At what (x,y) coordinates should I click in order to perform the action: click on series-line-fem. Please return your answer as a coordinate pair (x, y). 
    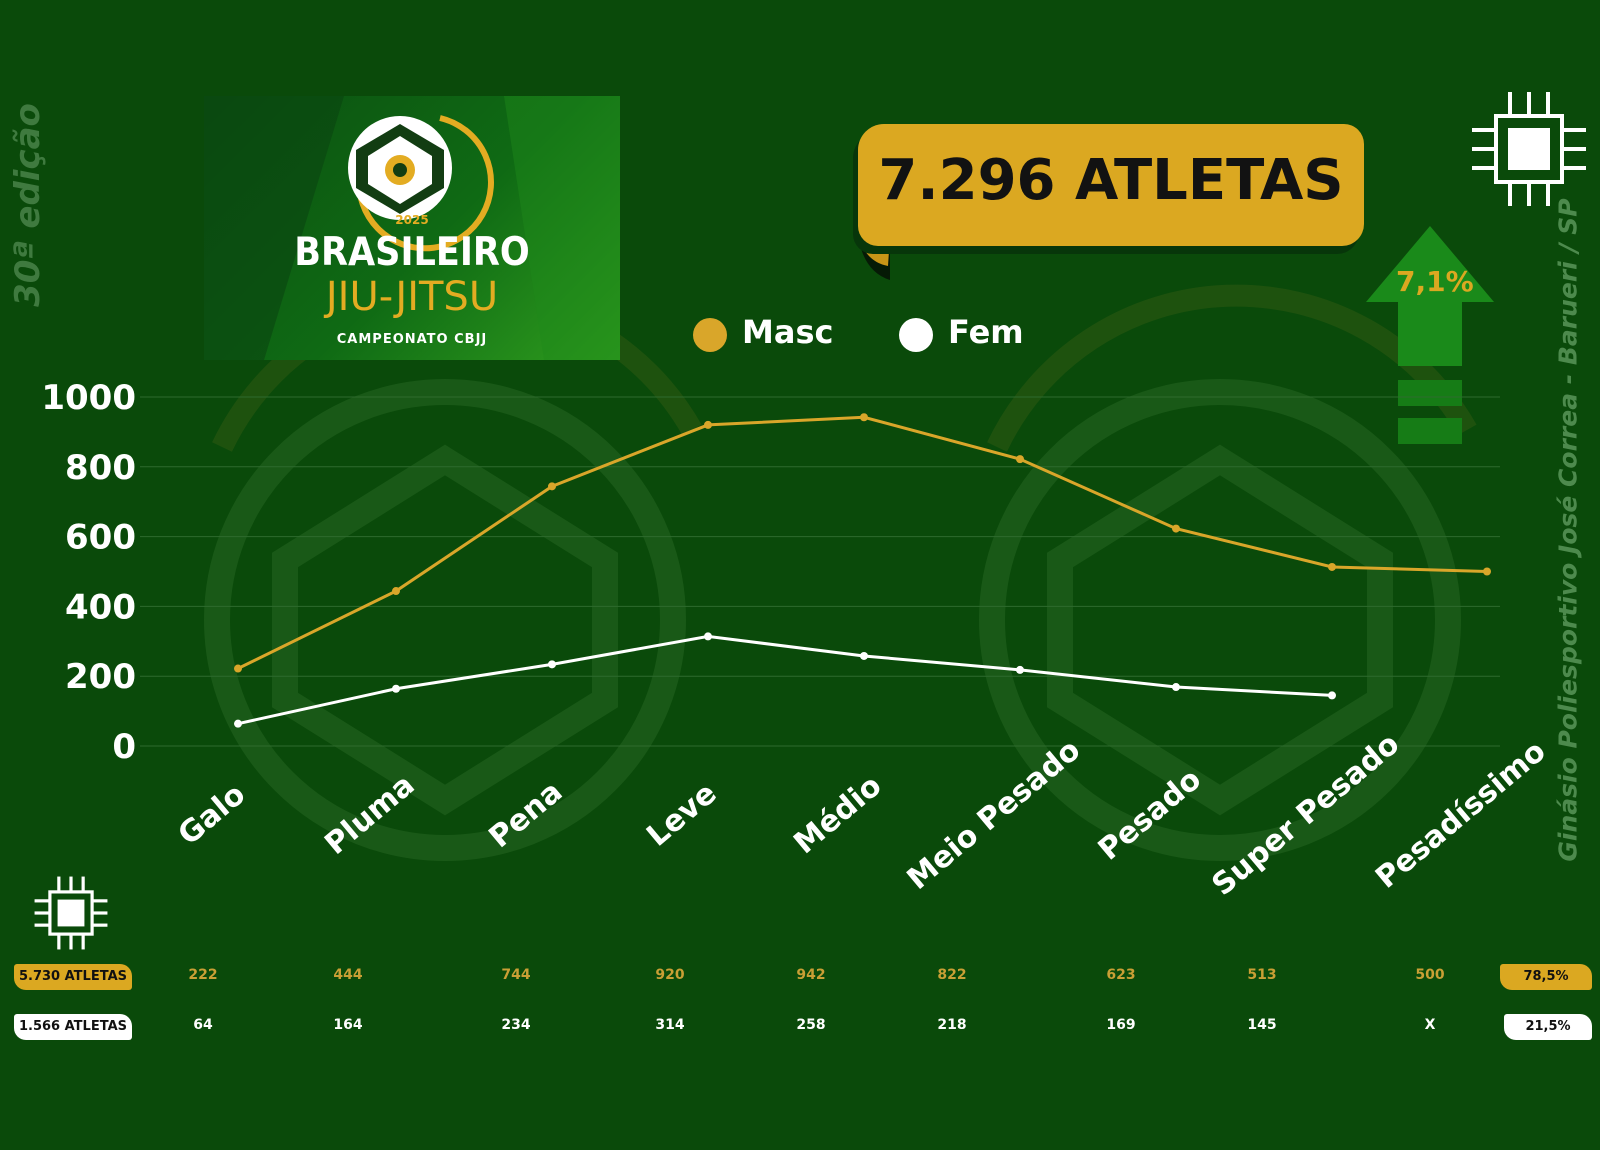
    Looking at the image, I should click on (785, 680).